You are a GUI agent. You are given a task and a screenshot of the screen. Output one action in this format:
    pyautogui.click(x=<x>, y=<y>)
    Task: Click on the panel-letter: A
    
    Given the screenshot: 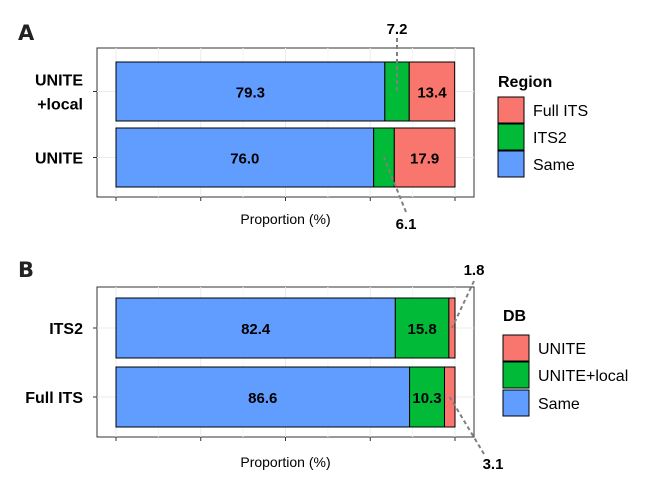 What is the action you would take?
    pyautogui.click(x=26, y=33)
    